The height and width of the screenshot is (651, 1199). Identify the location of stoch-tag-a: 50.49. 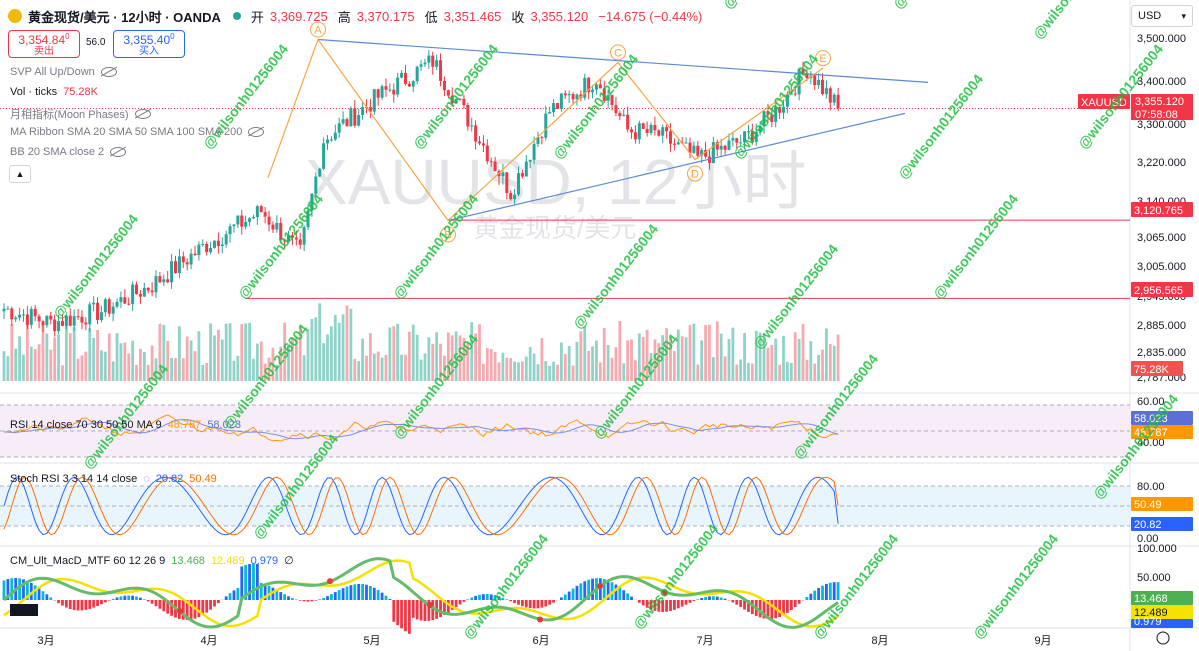
(1148, 505).